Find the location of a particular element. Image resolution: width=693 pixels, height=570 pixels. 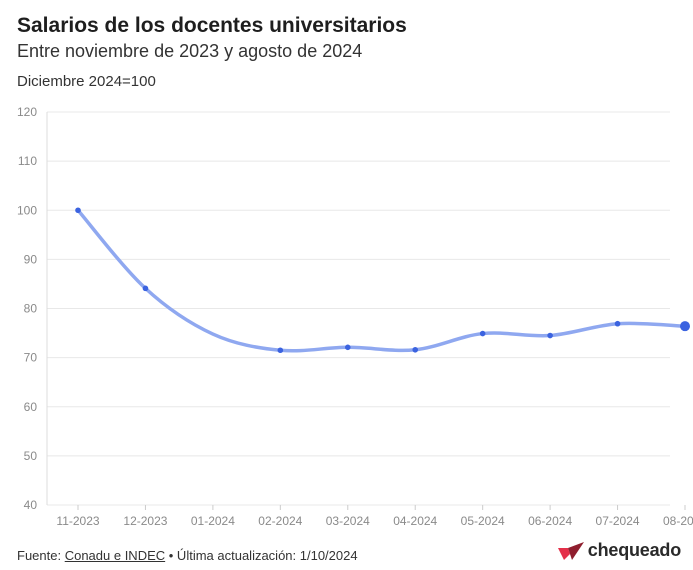

chart-title: Salarios de los docentes universitarios is located at coordinates (212, 25).